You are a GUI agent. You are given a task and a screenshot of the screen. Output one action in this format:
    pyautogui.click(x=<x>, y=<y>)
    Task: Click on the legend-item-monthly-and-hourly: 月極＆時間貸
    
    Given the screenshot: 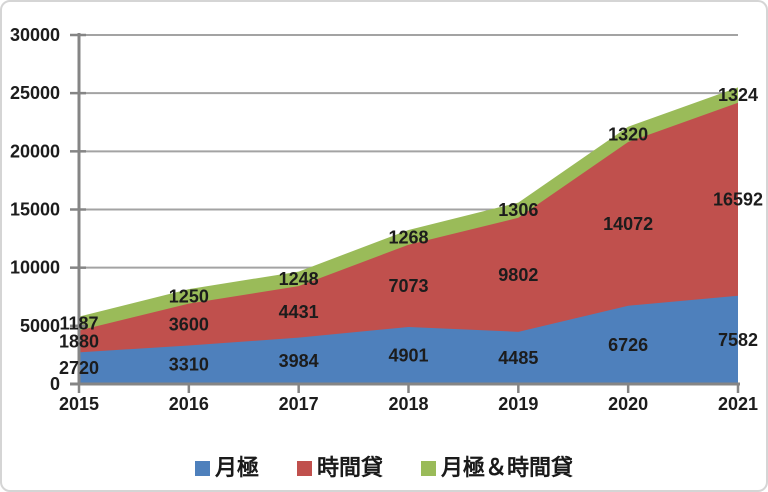 What is the action you would take?
    pyautogui.click(x=497, y=468)
    